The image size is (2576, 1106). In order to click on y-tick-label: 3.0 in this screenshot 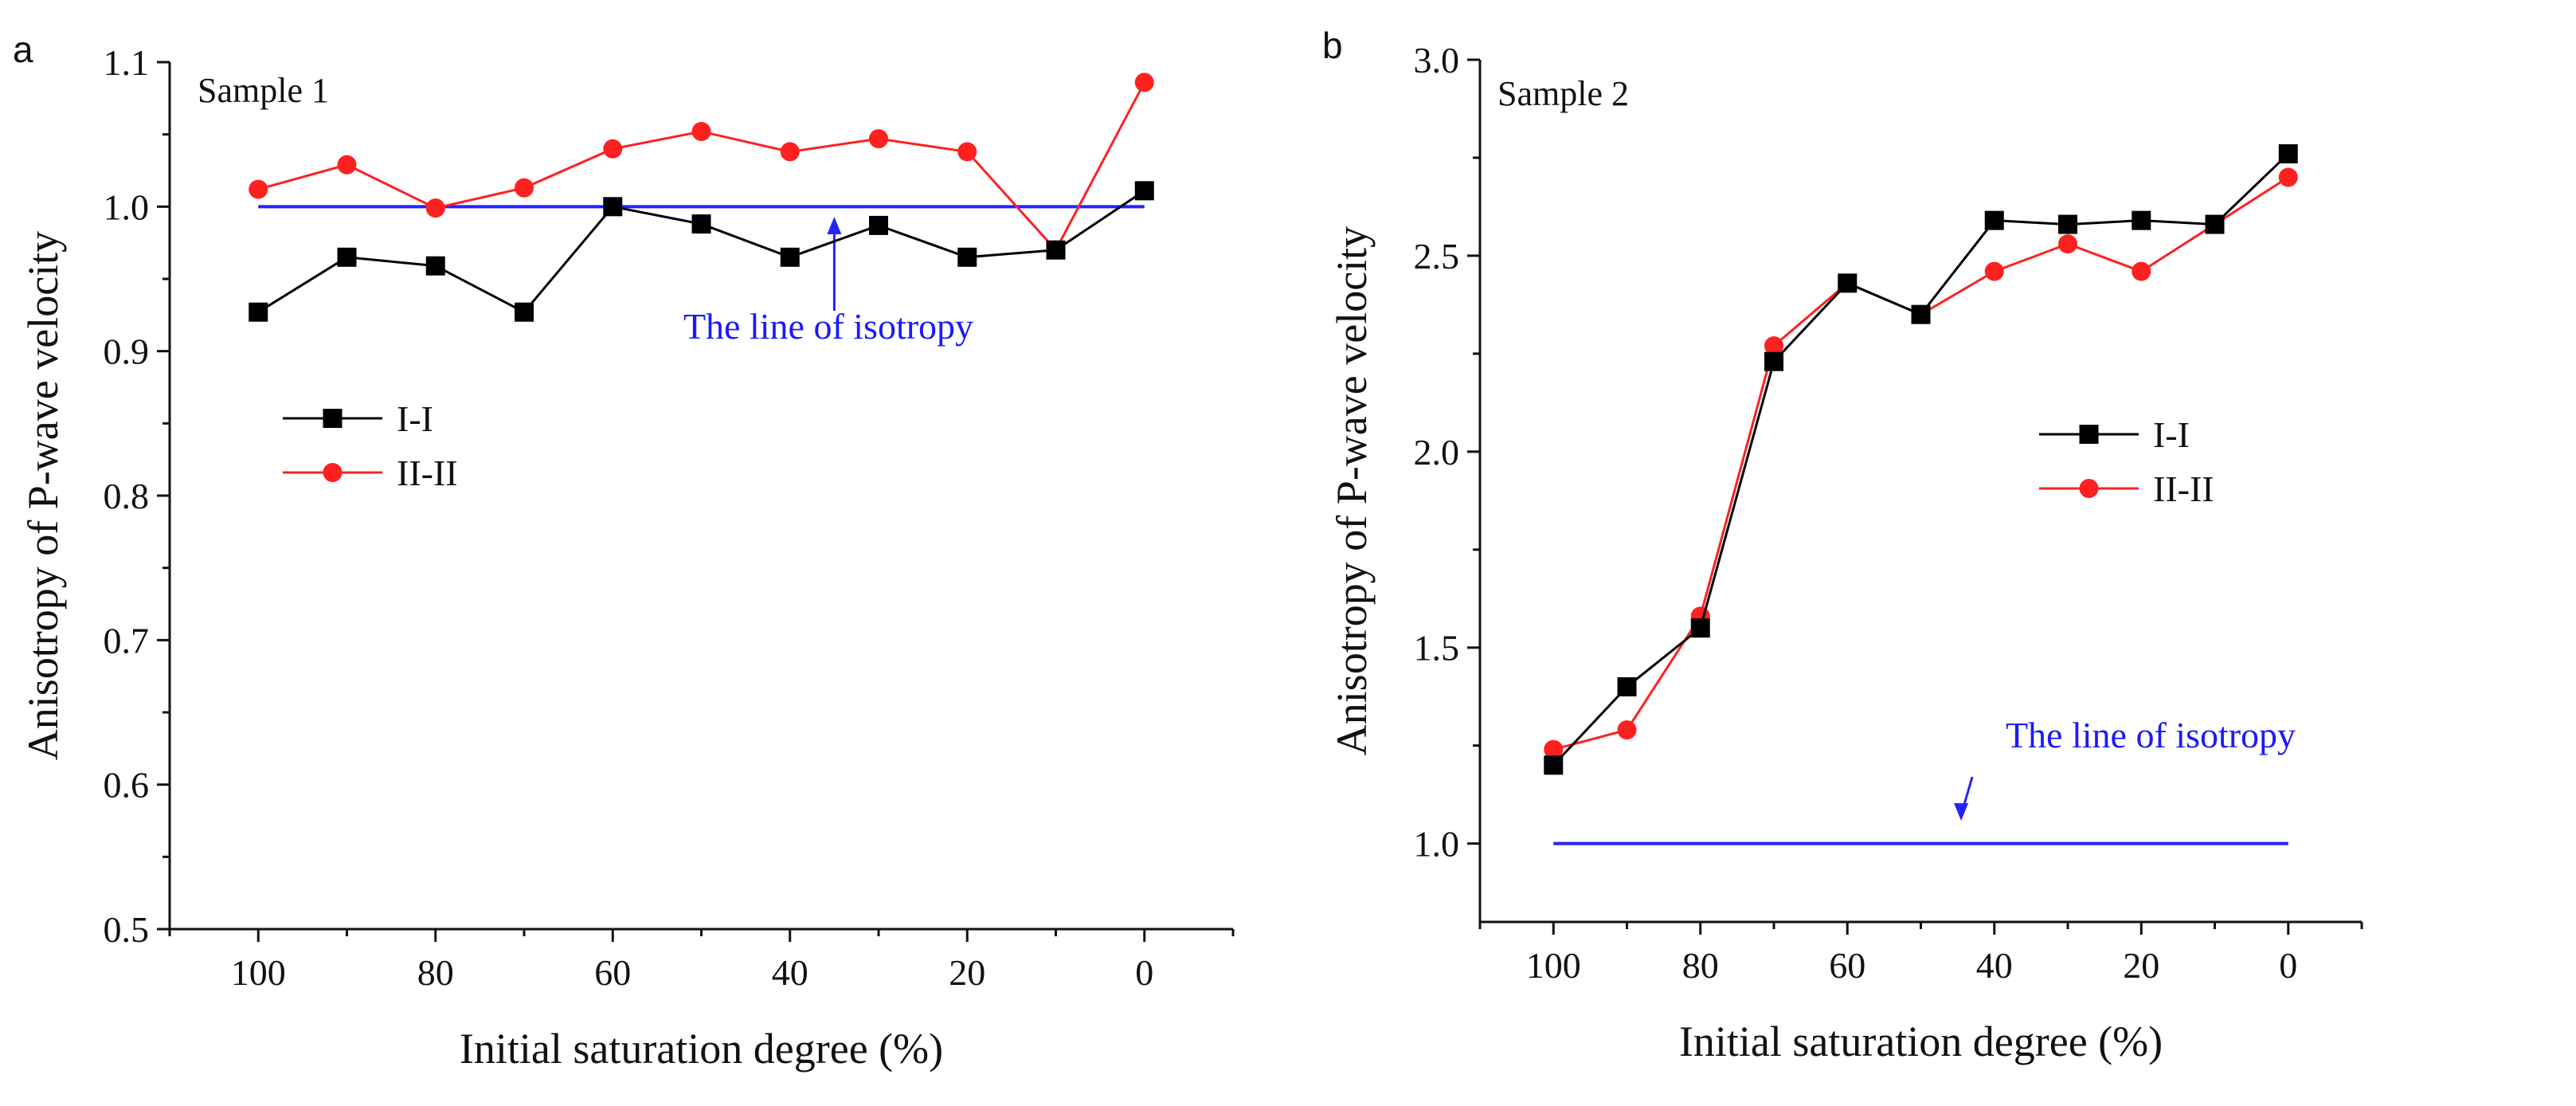, I will do `click(1437, 60)`.